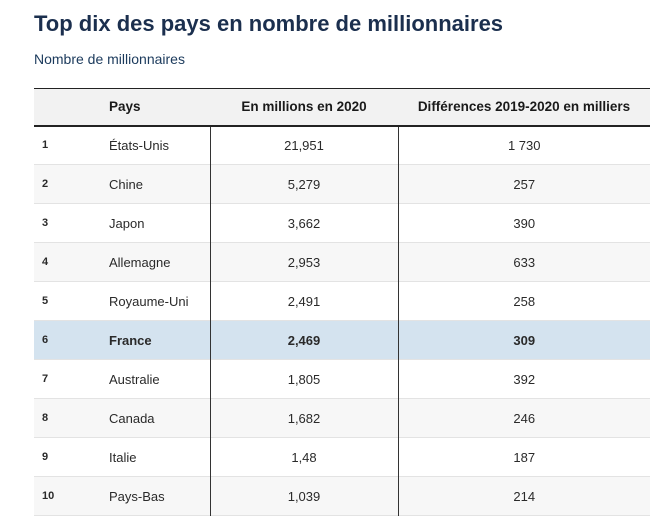 This screenshot has height=517, width=663. What do you see at coordinates (523, 379) in the screenshot?
I see `difference-cell: 392` at bounding box center [523, 379].